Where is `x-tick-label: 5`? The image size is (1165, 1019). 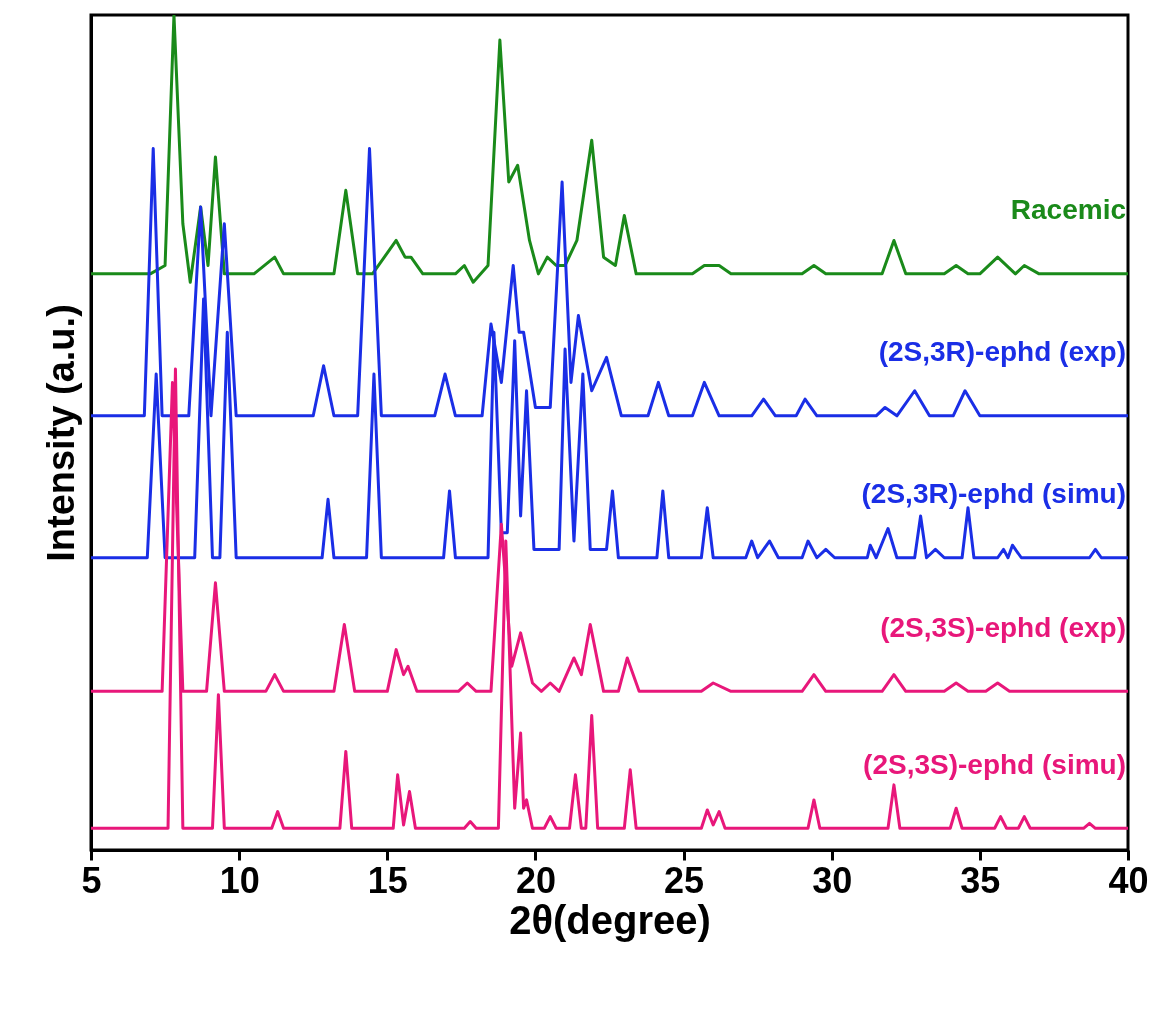
x-tick-label: 5 is located at coordinates (91, 880).